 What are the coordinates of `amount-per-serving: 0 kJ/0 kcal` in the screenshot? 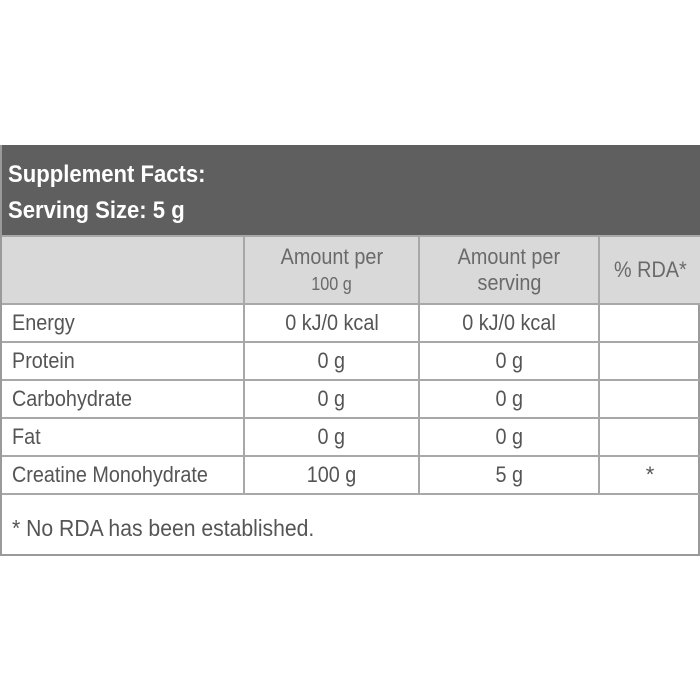 It's located at (509, 323).